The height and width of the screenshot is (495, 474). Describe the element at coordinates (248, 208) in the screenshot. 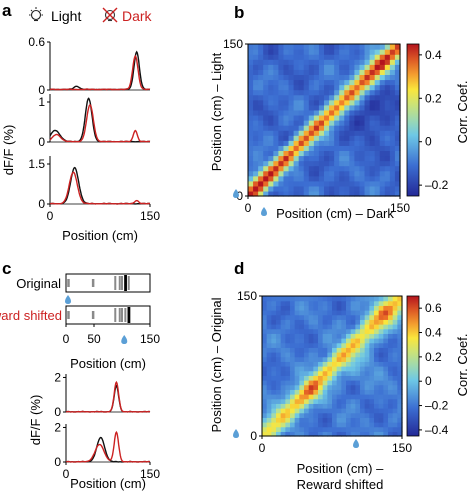

I see `x-tick-label: 0` at that location.